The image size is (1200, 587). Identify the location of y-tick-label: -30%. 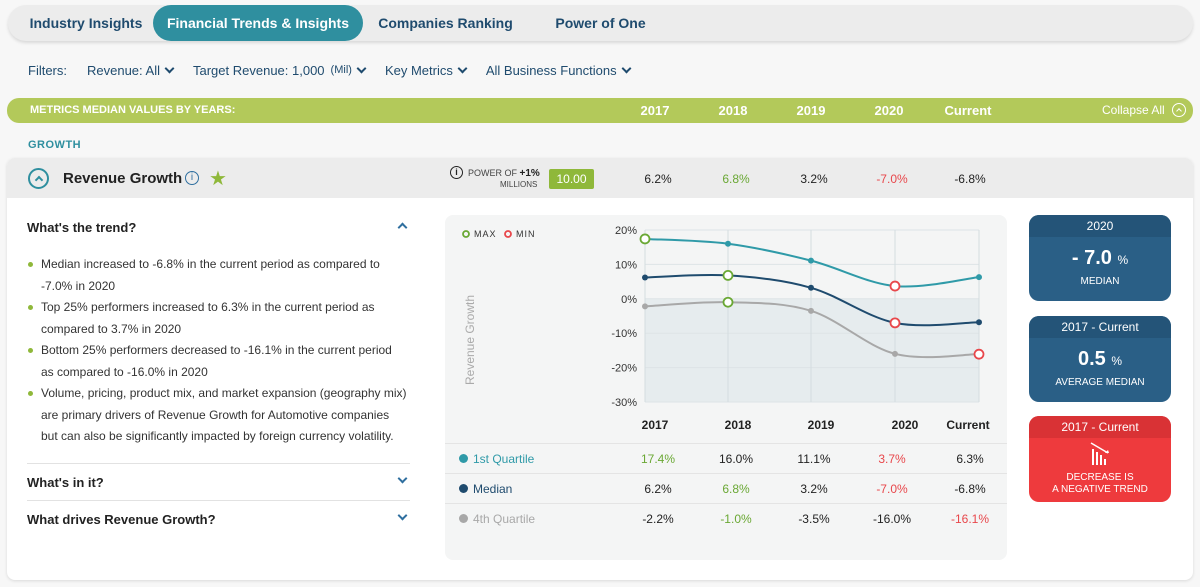
(624, 403).